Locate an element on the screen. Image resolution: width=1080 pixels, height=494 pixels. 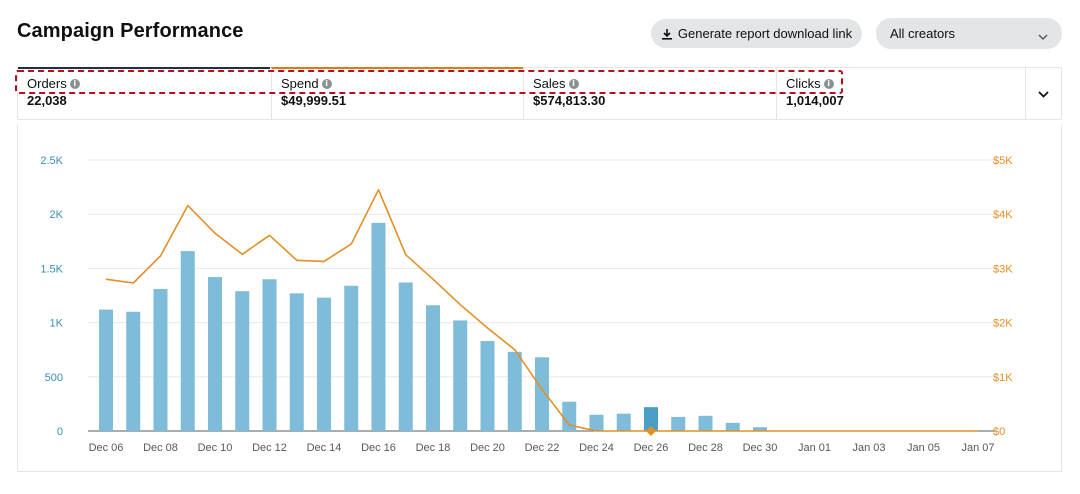
x-tick-label: Dec 12 is located at coordinates (269, 448).